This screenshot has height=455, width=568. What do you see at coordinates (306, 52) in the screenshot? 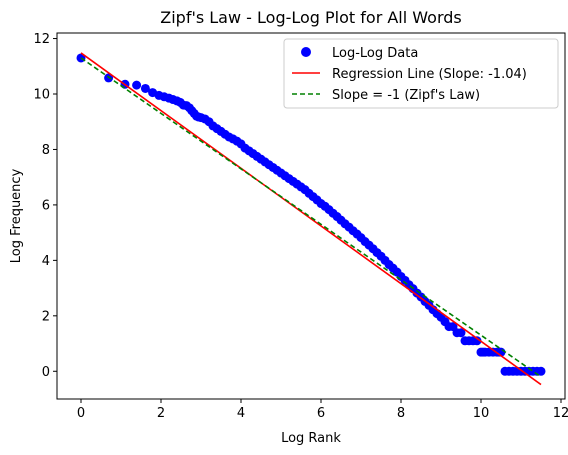
I see `legend-marker-data` at bounding box center [306, 52].